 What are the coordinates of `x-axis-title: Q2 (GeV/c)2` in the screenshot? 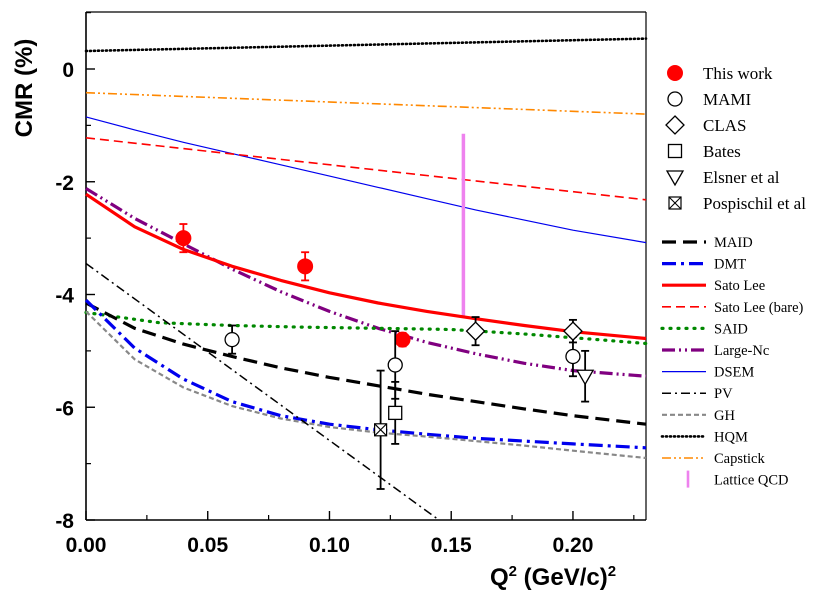 It's located at (553, 577).